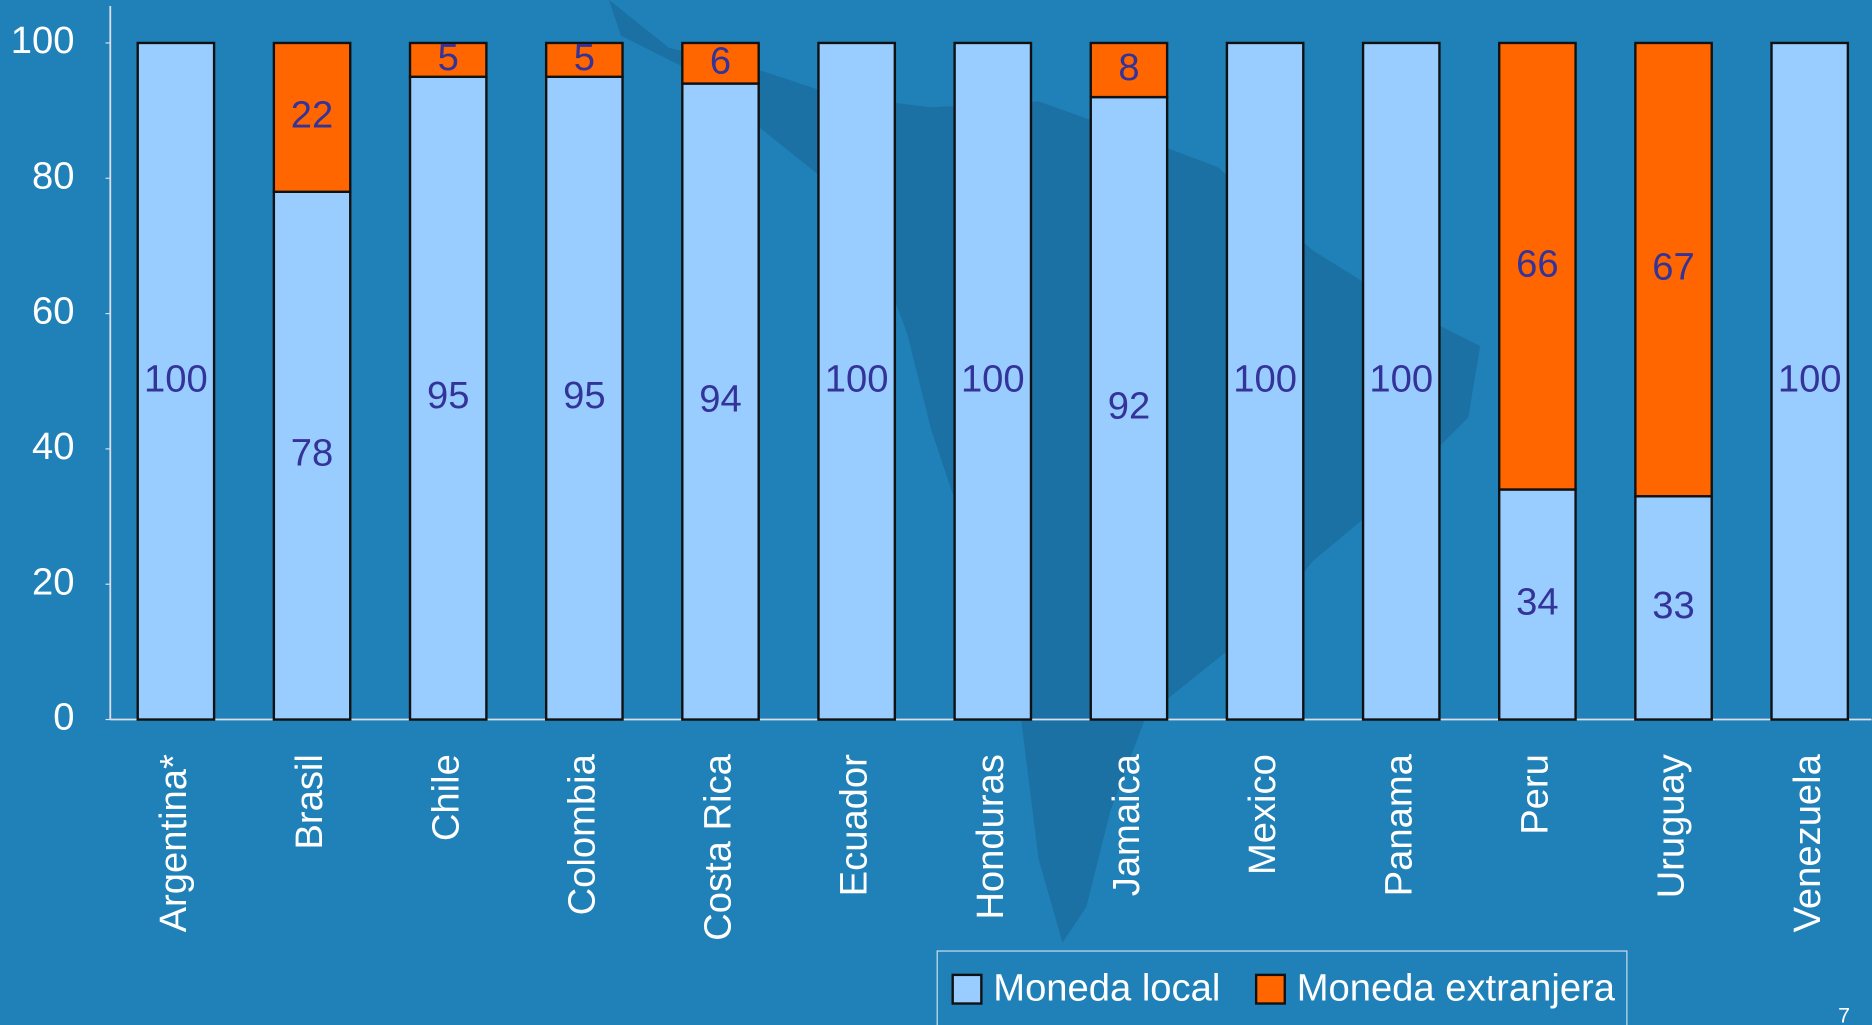 Image resolution: width=1872 pixels, height=1025 pixels. What do you see at coordinates (1106, 987) in the screenshot?
I see `legend-label: Moneda local` at bounding box center [1106, 987].